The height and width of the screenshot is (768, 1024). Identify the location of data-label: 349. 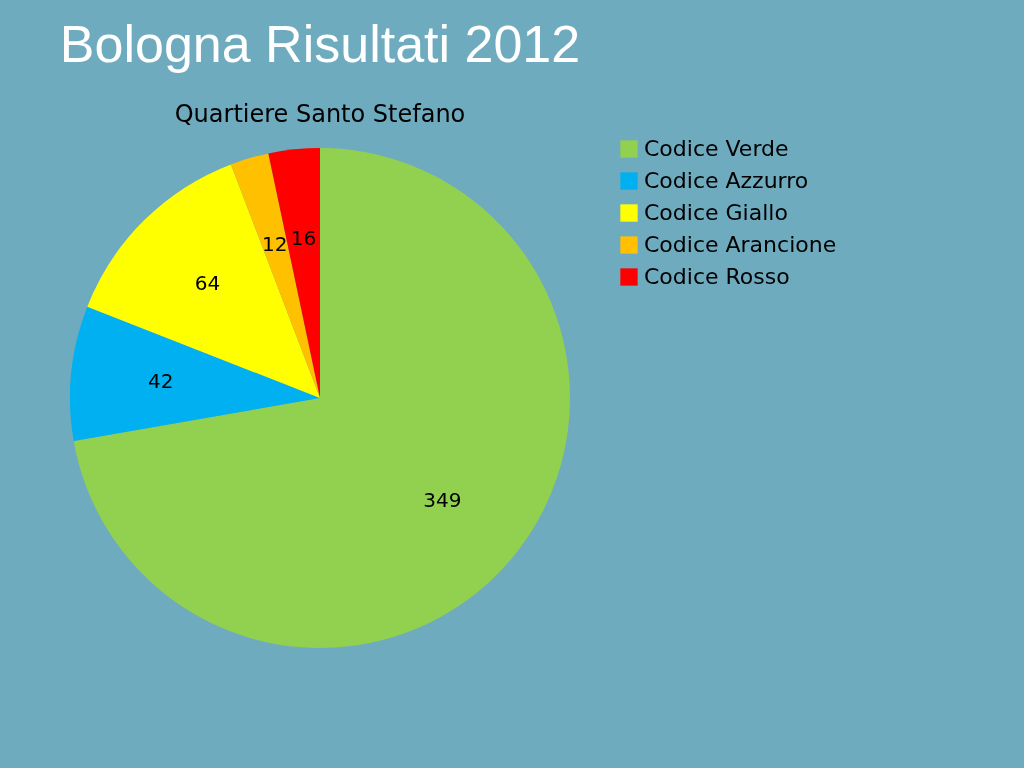
(442, 499).